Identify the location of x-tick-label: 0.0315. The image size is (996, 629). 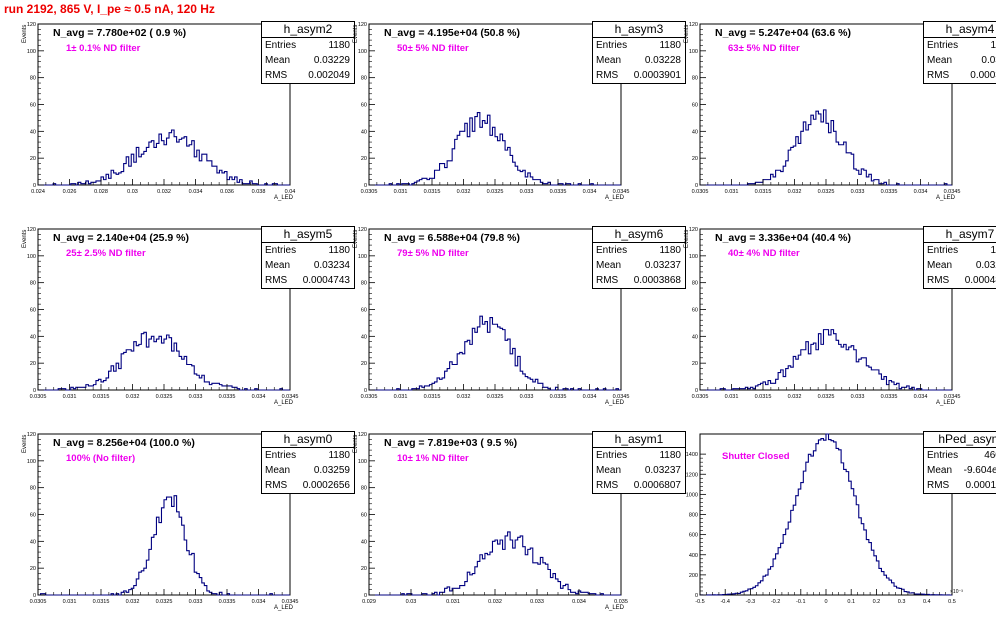
(101, 602).